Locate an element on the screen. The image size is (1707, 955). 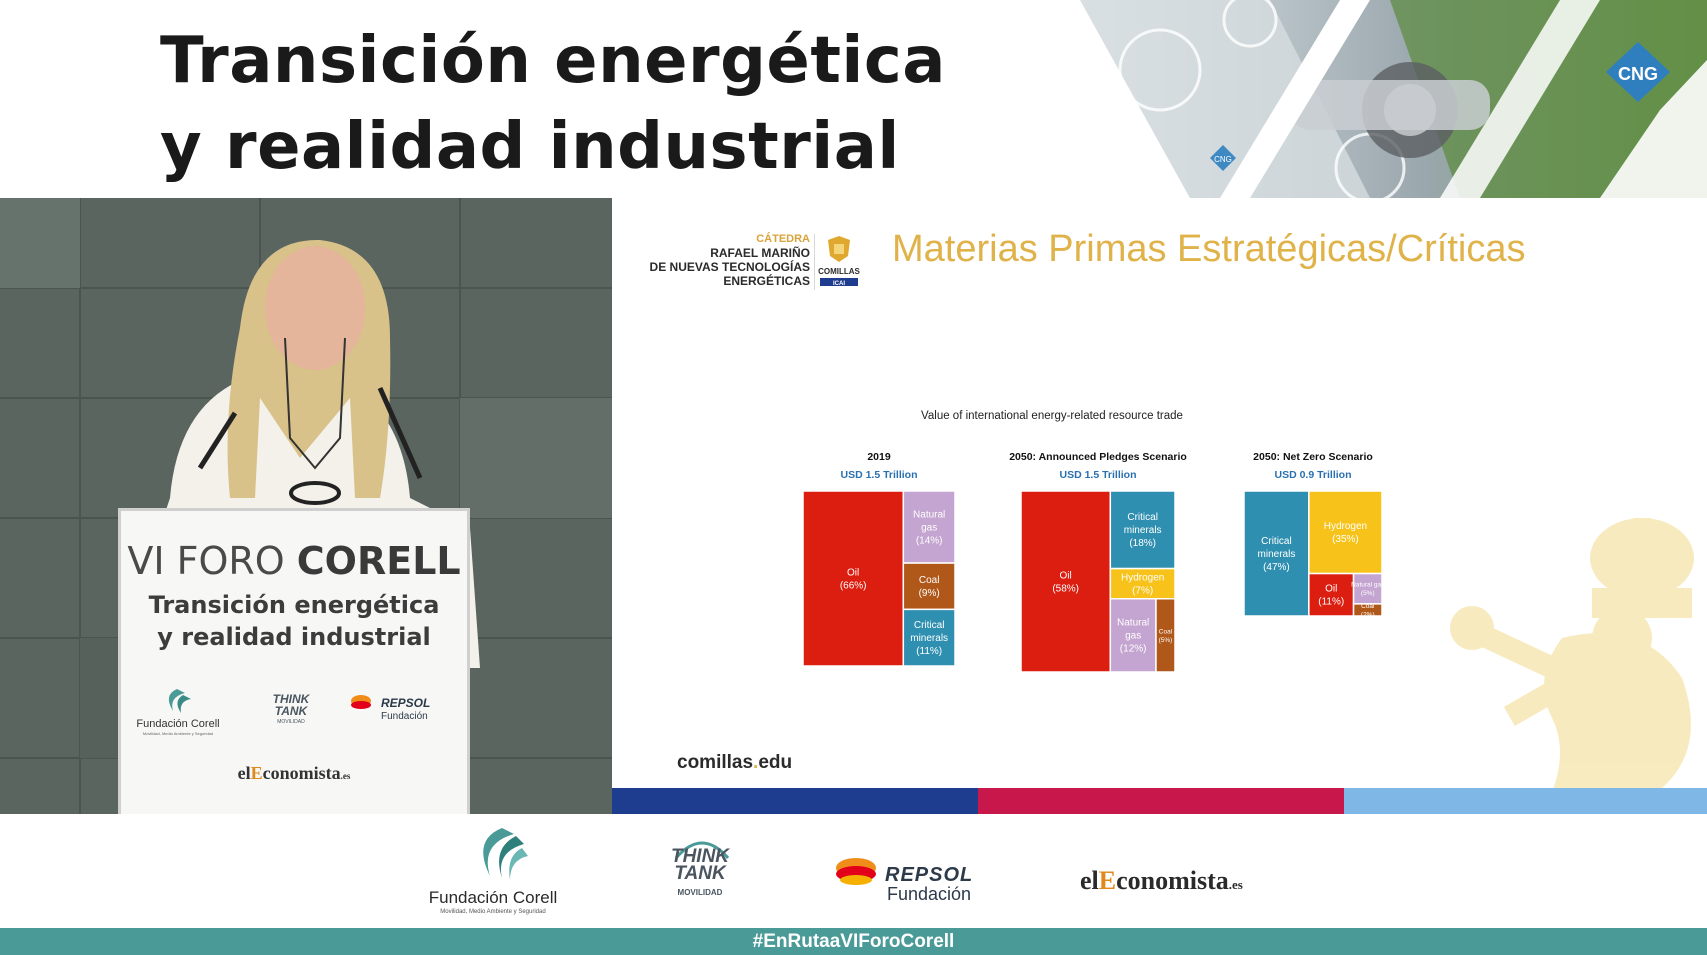
treemap-label-3-coal: Coal is located at coordinates (1368, 606).